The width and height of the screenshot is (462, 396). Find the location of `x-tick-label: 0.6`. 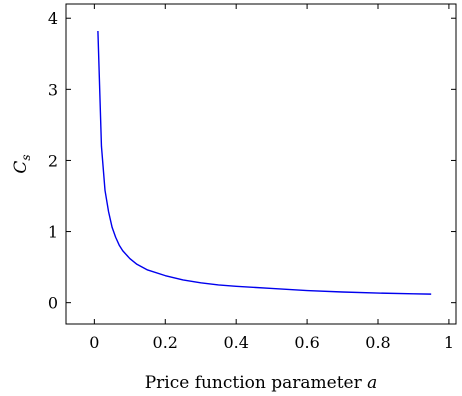

x-tick-label: 0.6 is located at coordinates (306, 342).